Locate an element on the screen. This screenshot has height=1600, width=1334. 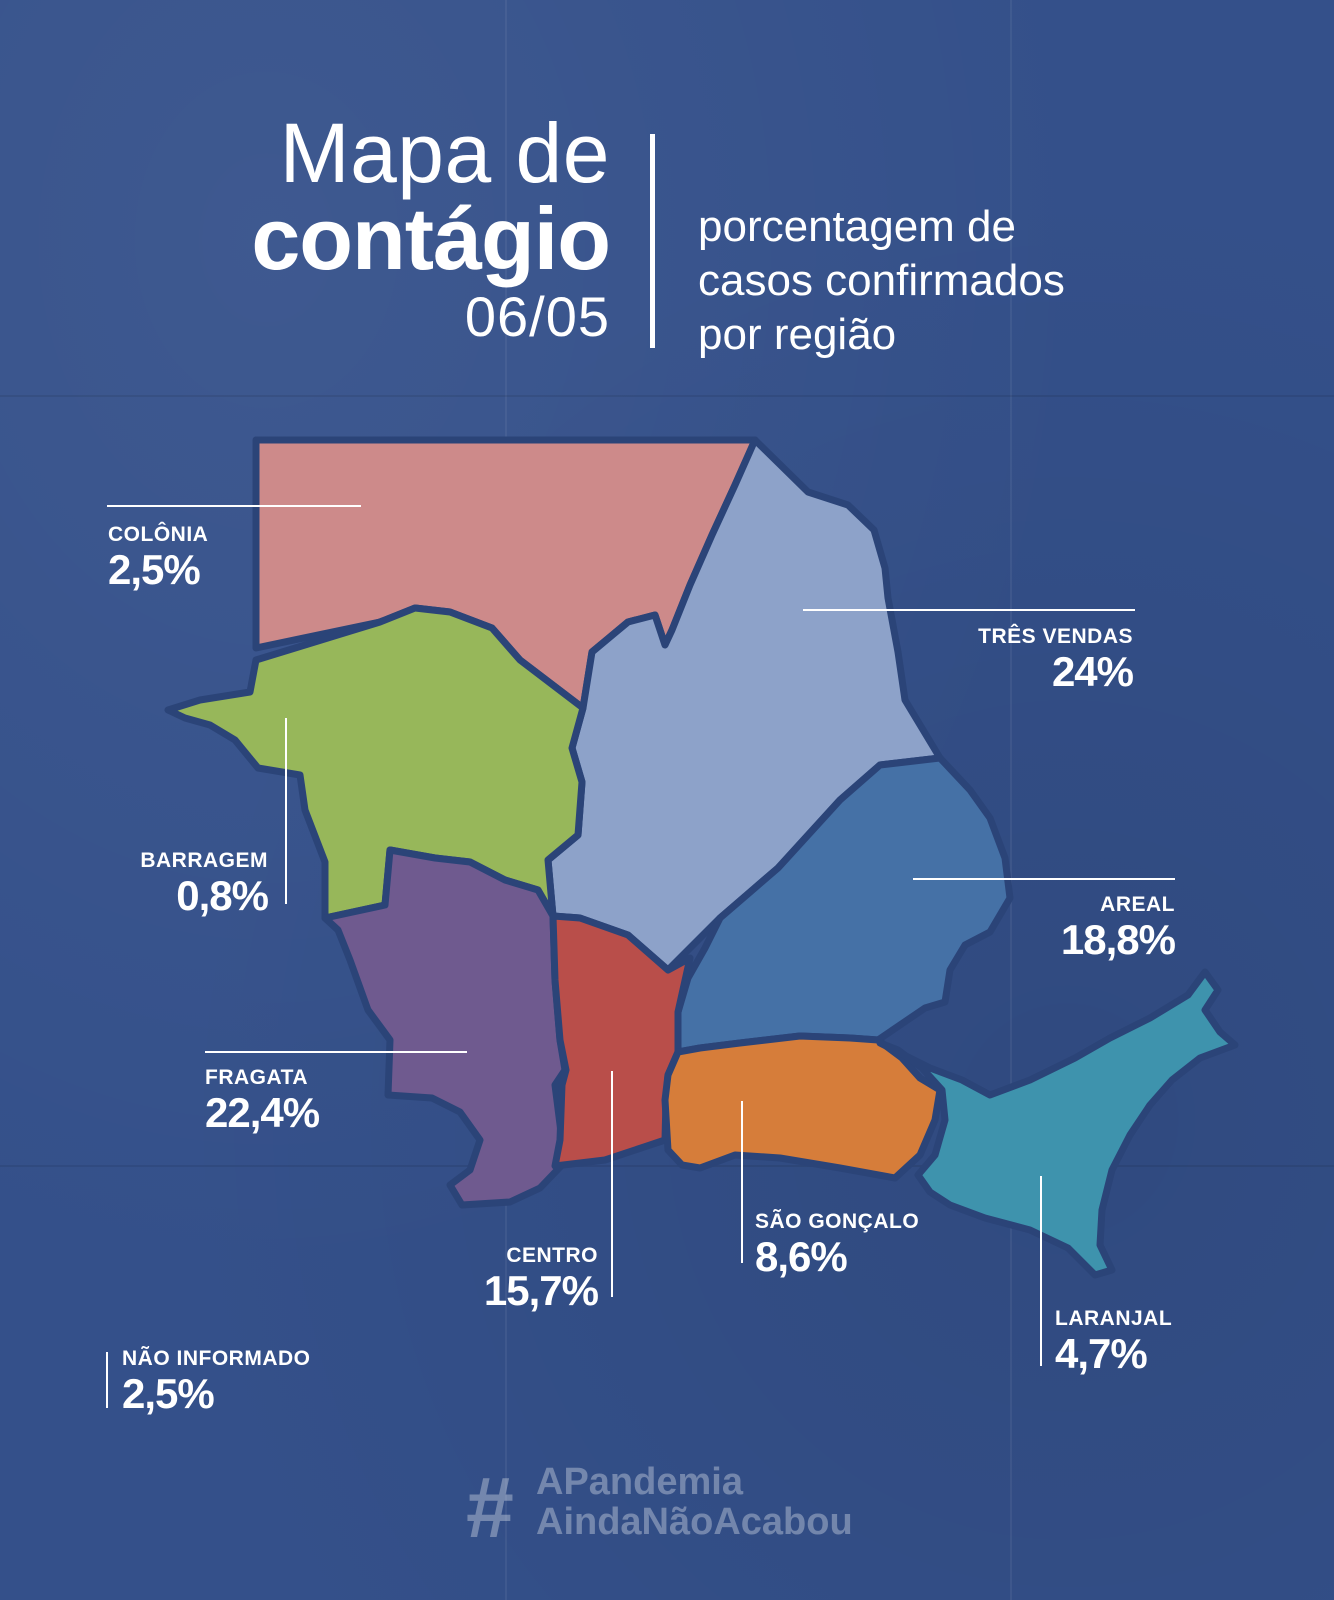
region-name: CENTRO is located at coordinates (552, 1255).